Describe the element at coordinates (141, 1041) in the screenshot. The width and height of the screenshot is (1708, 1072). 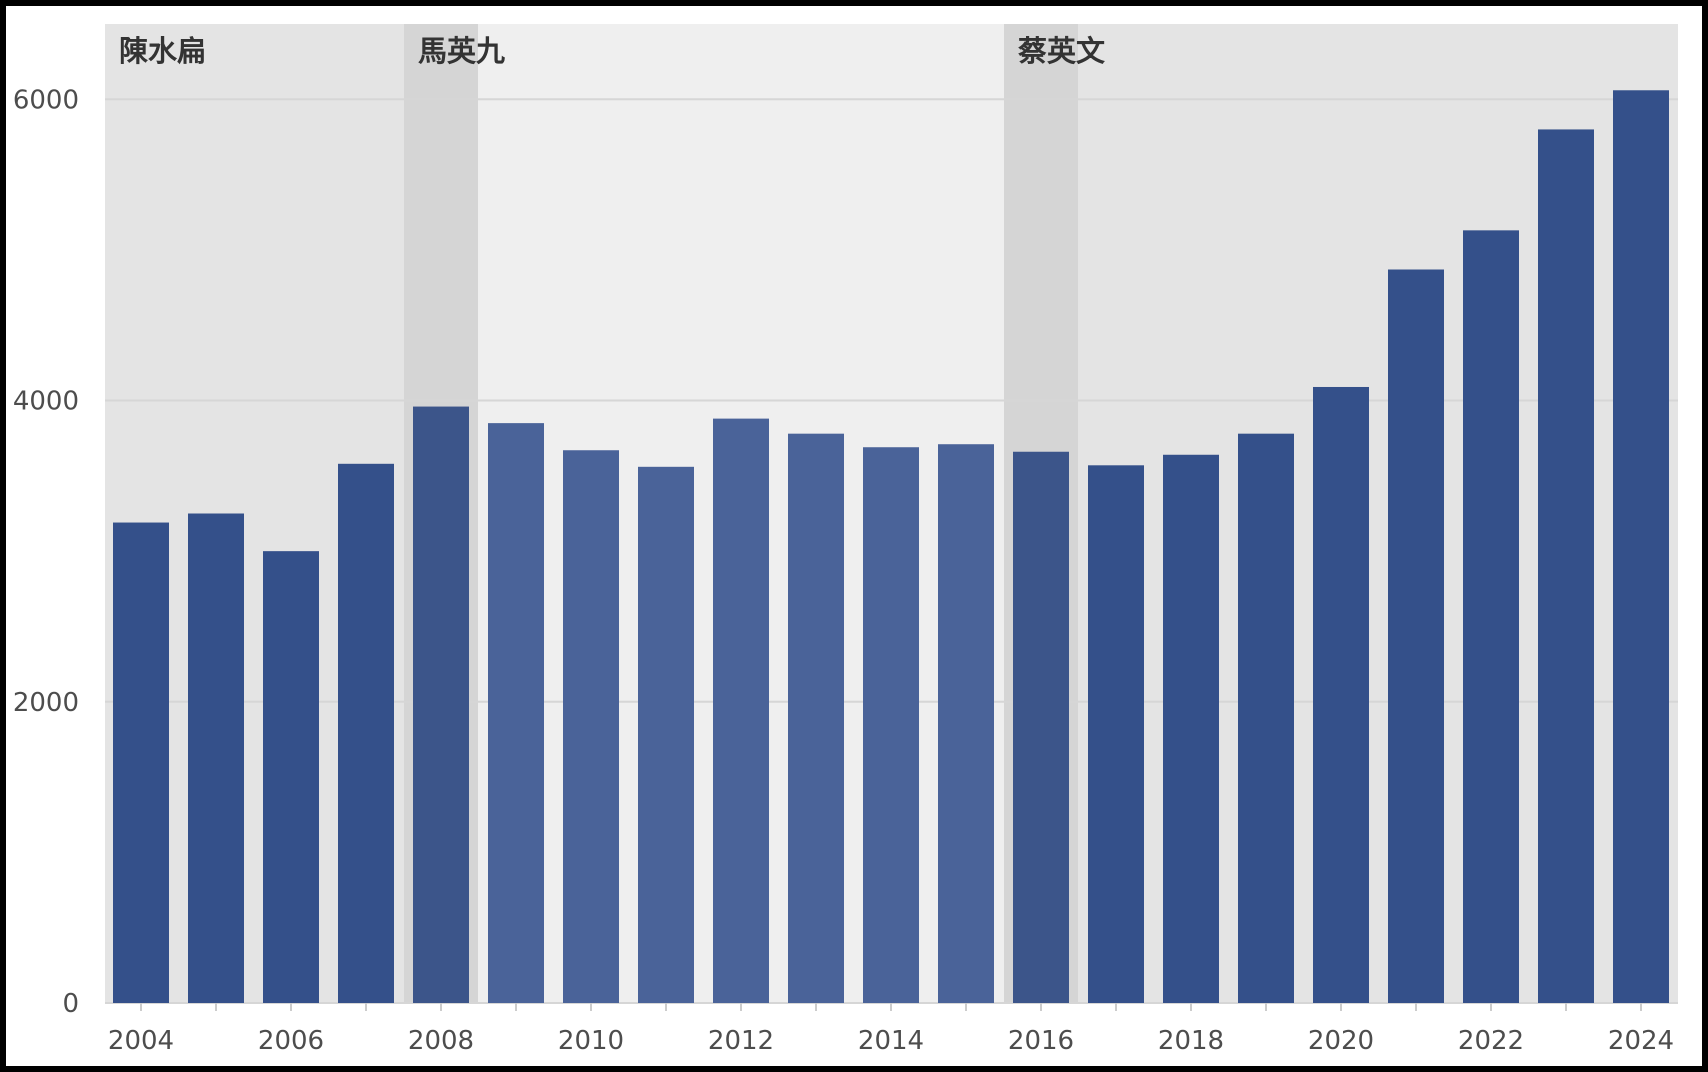
I see `x-tick-label: 2004` at that location.